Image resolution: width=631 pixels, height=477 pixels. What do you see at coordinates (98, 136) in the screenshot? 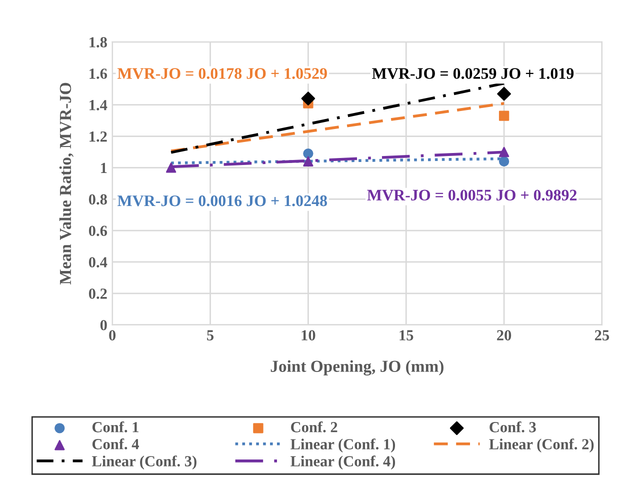
I see `y-tick-label: 1.2` at bounding box center [98, 136].